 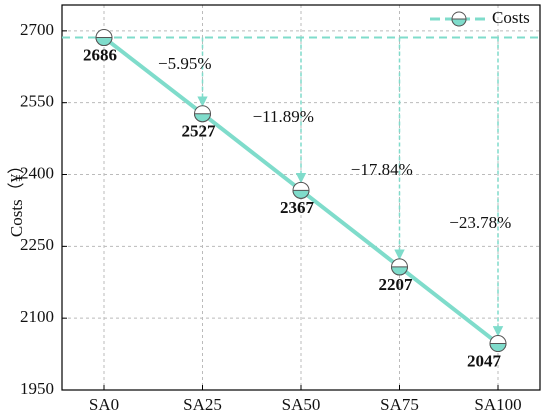 What do you see at coordinates (396, 284) in the screenshot?
I see `data-label: 2207` at bounding box center [396, 284].